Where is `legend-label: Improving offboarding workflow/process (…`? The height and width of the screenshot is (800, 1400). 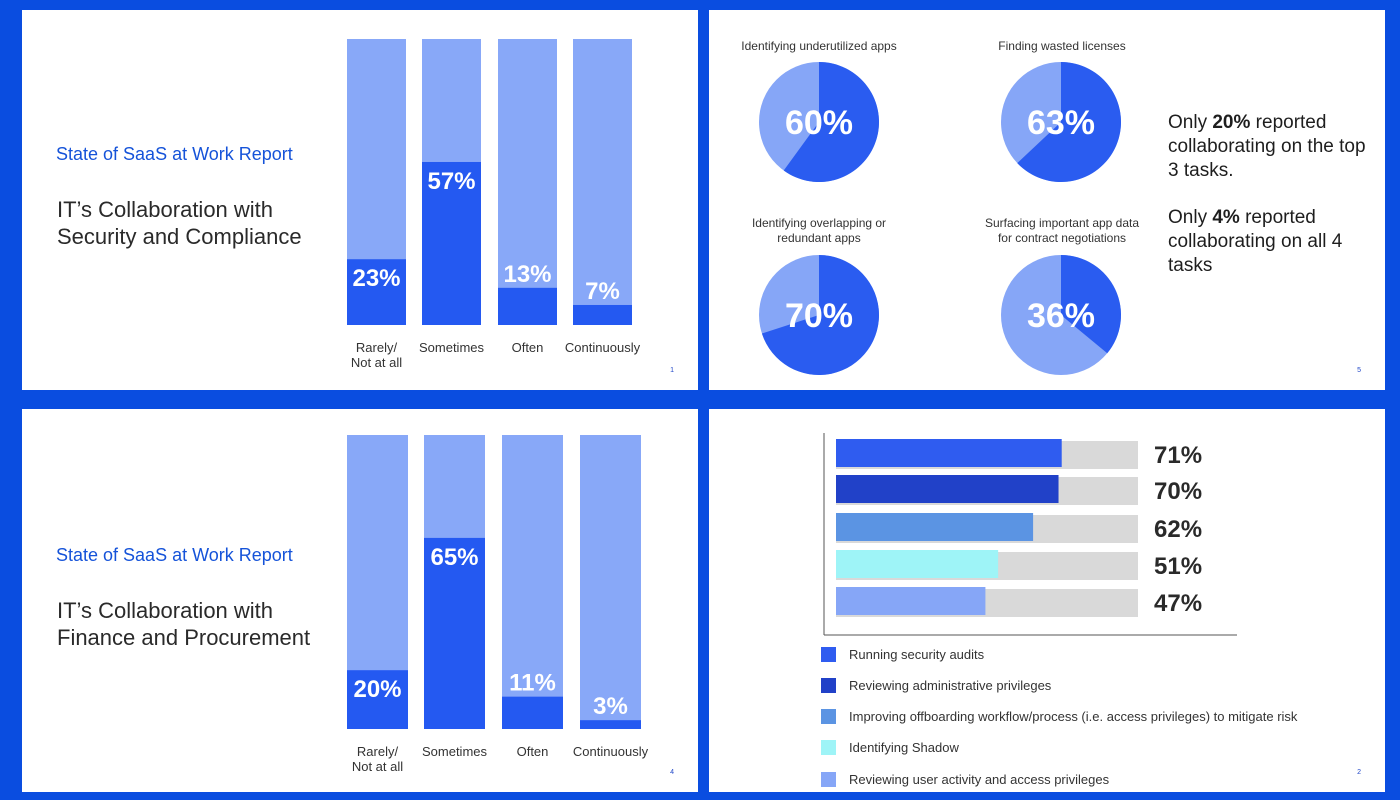
legend-label: Improving offboarding workflow/process (… is located at coordinates (1073, 716).